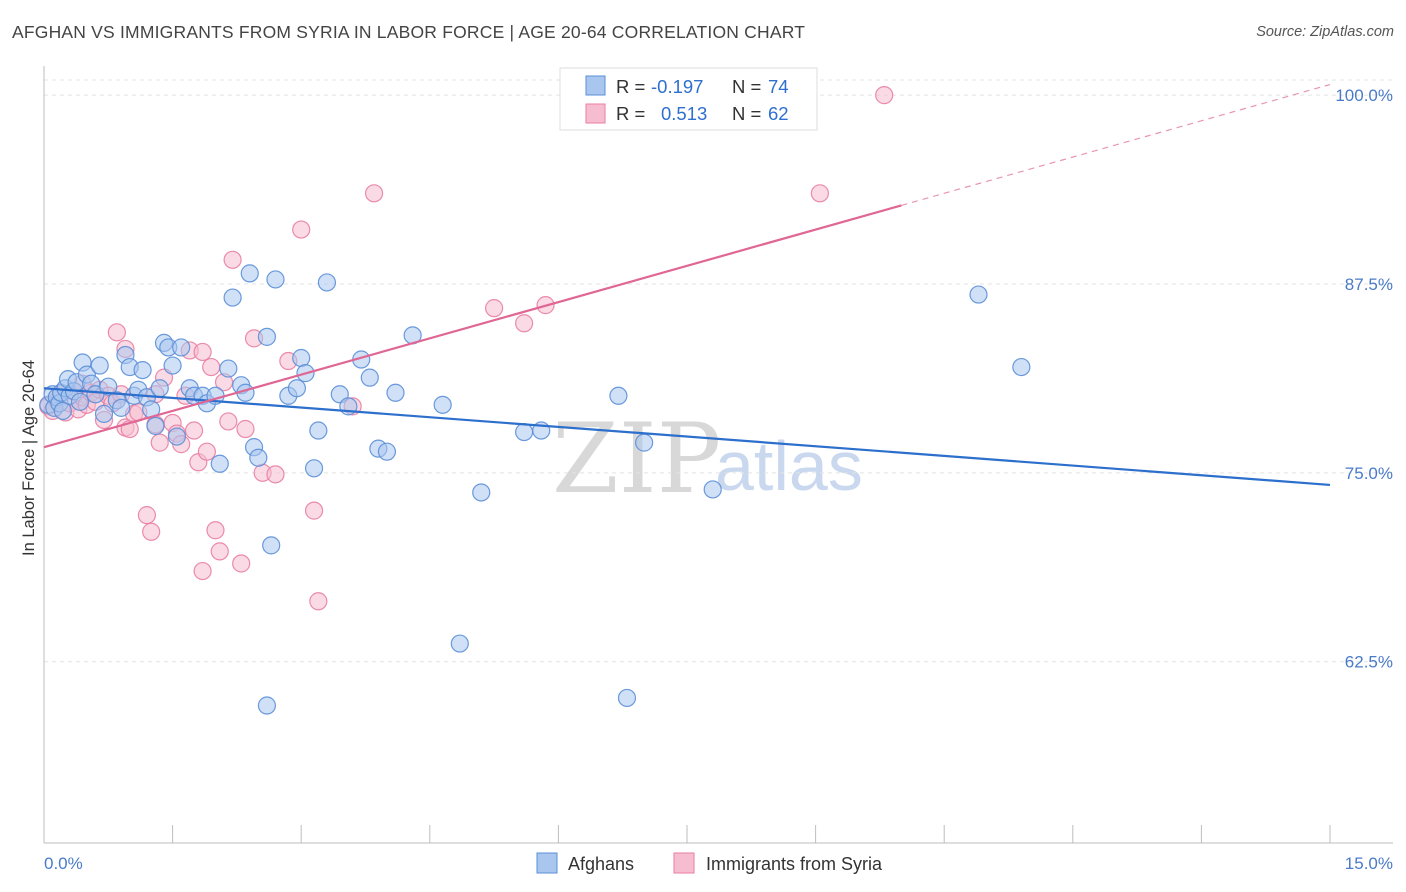 Image resolution: width=1406 pixels, height=892 pixels. What do you see at coordinates (778, 113) in the screenshot?
I see `legend-n-value-syria: 62` at bounding box center [778, 113].